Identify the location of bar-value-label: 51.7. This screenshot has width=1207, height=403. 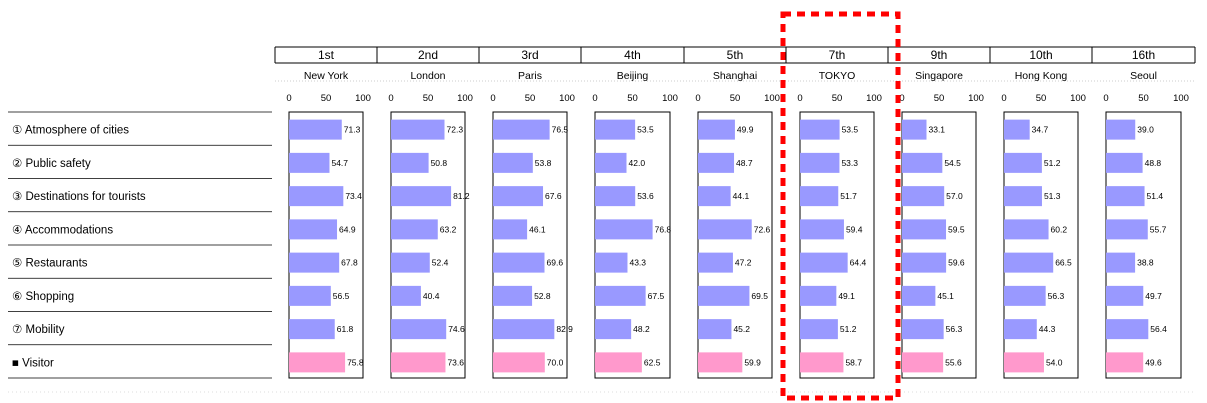
(848, 196).